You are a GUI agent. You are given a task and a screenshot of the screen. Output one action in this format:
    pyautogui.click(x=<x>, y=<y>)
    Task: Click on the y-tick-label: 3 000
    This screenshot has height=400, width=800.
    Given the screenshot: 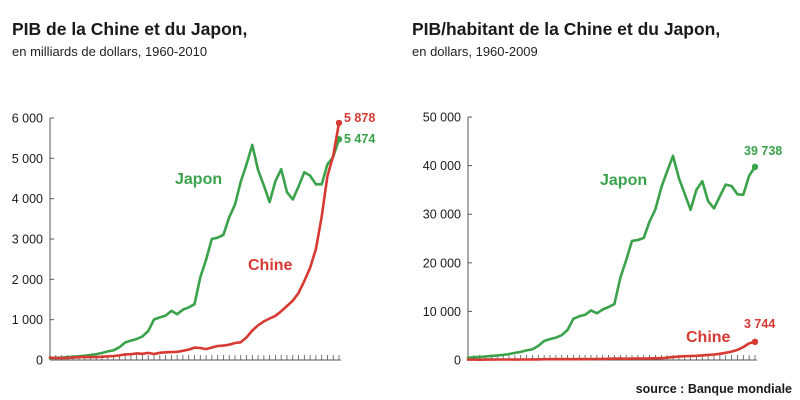 What is the action you would take?
    pyautogui.click(x=27, y=240)
    